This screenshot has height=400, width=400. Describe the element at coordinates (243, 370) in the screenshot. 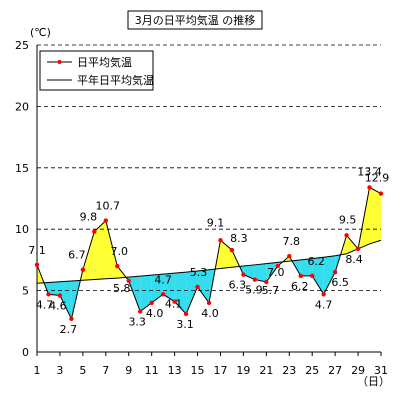

I see `x-tick-label-19: 19` at that location.